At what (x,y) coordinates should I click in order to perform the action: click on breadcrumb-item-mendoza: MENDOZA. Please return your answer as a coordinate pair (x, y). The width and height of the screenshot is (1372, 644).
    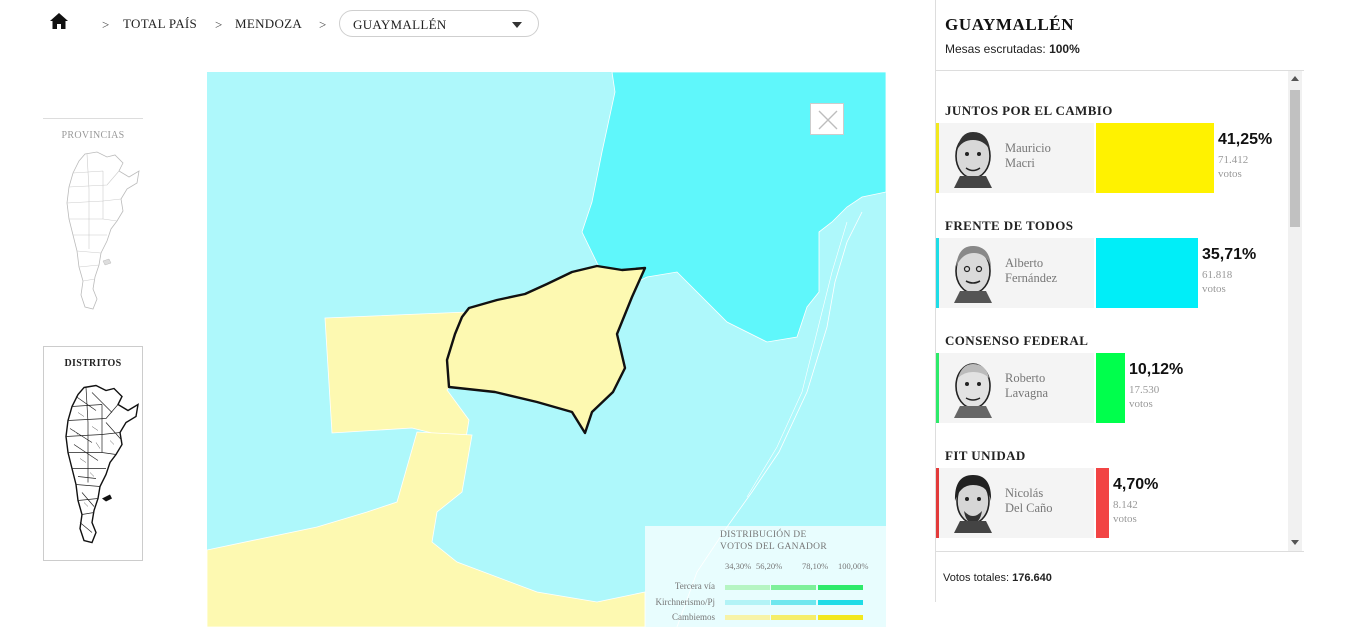
    Looking at the image, I should click on (269, 23).